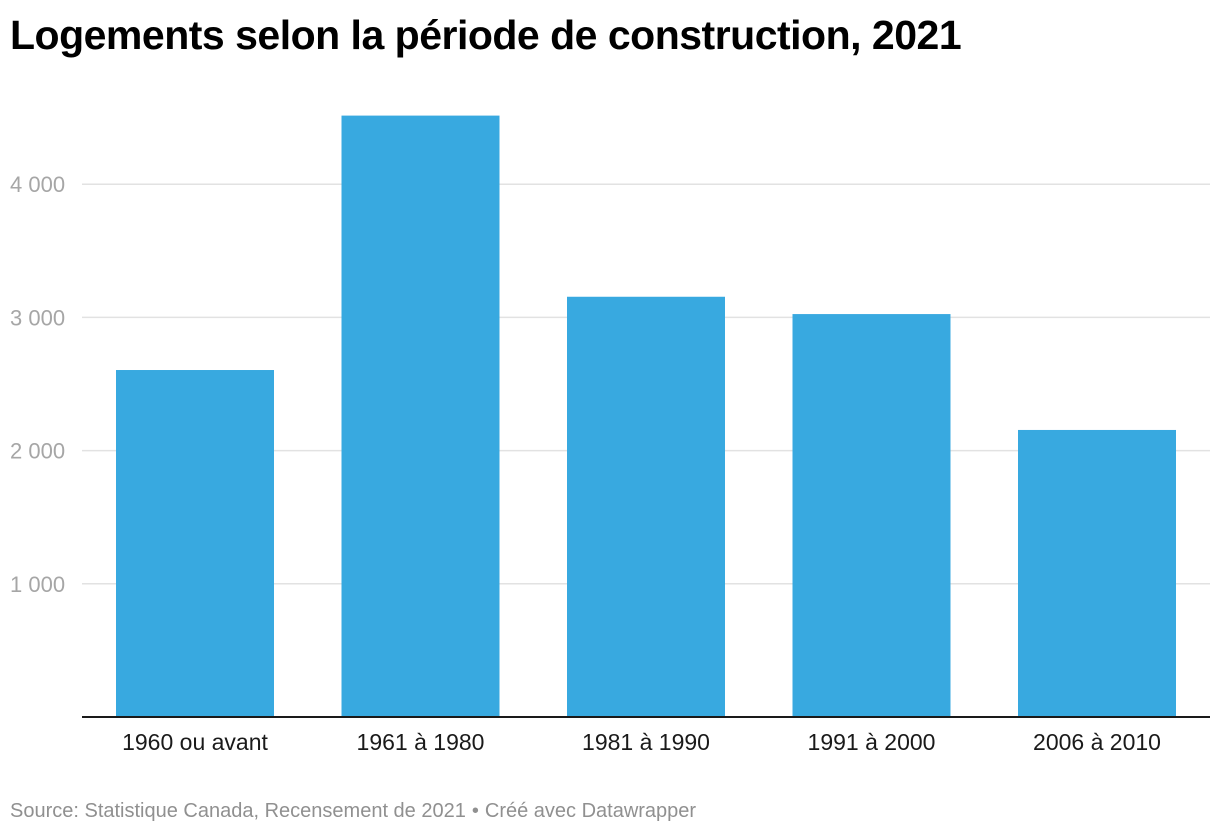 The width and height of the screenshot is (1220, 838). I want to click on y-tick-label: 3 000, so click(37, 317).